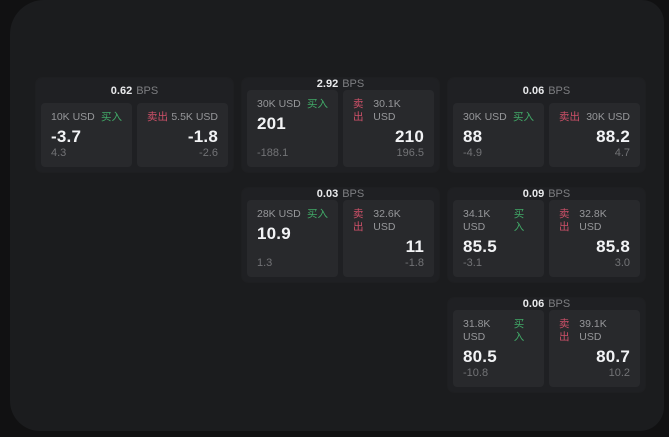 This screenshot has height=437, width=669. I want to click on buy-panel: 28K USD 买入 10.9 1.3, so click(292, 238).